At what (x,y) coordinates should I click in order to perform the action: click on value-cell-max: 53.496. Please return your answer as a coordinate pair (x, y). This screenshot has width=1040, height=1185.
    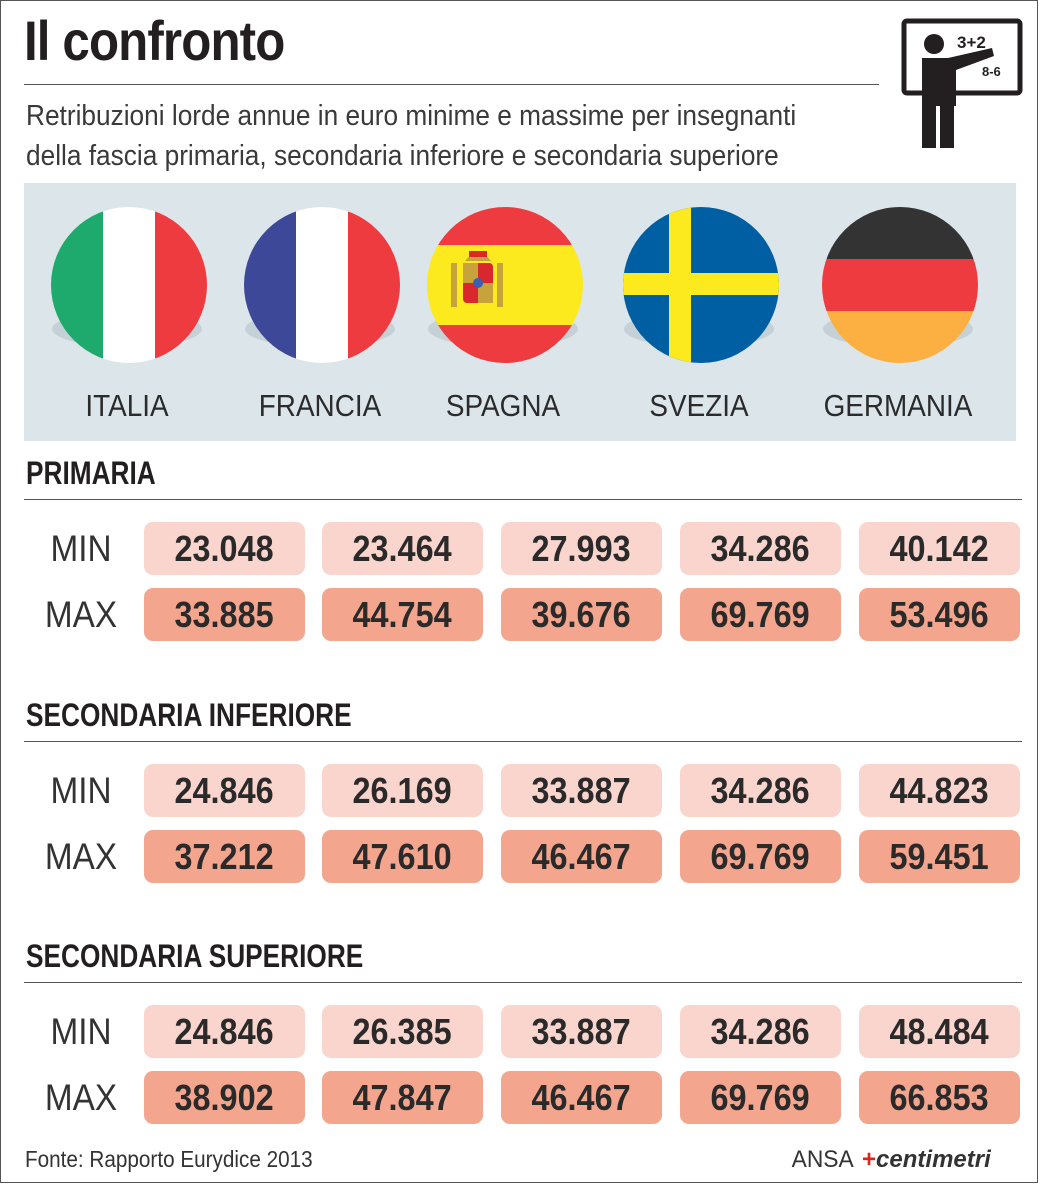
    Looking at the image, I should click on (939, 614).